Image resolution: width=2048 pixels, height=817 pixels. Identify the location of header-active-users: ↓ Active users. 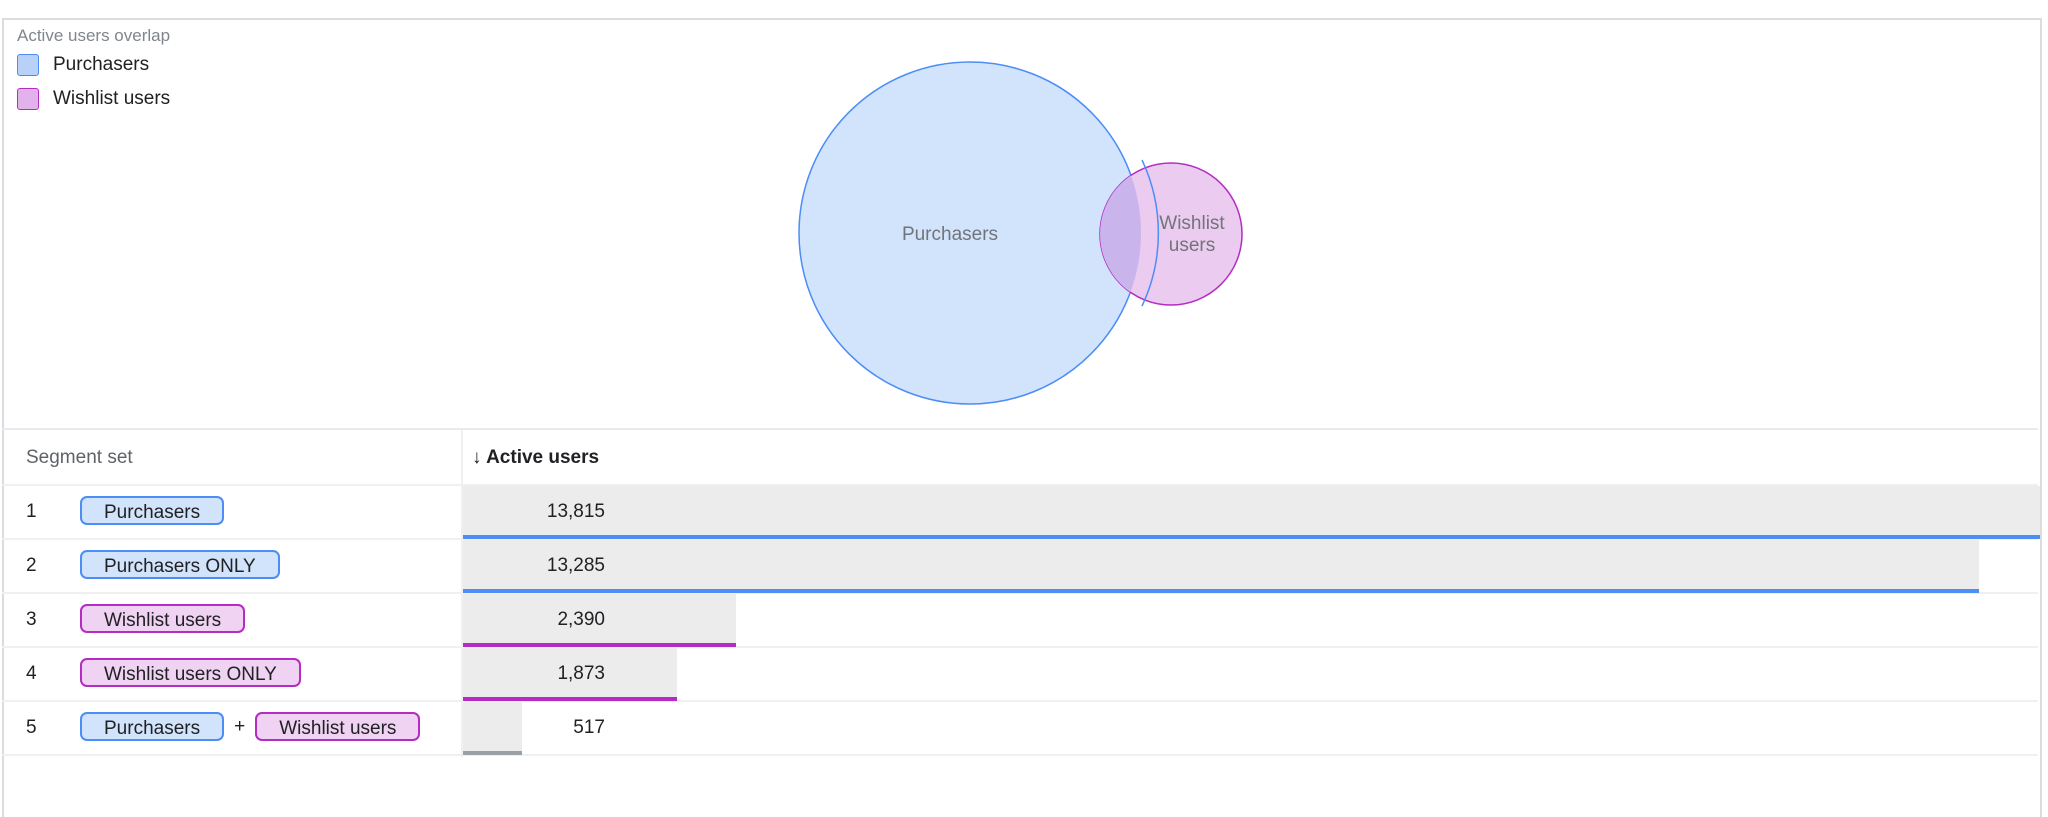
(535, 458).